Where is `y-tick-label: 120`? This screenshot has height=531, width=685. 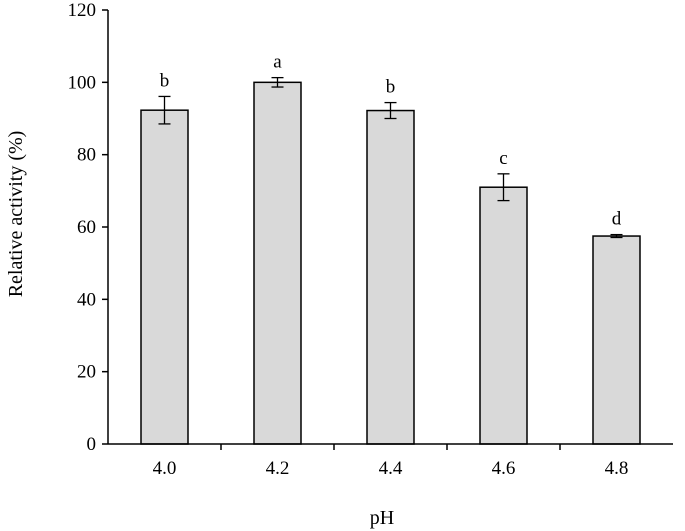 y-tick-label: 120 is located at coordinates (82, 10).